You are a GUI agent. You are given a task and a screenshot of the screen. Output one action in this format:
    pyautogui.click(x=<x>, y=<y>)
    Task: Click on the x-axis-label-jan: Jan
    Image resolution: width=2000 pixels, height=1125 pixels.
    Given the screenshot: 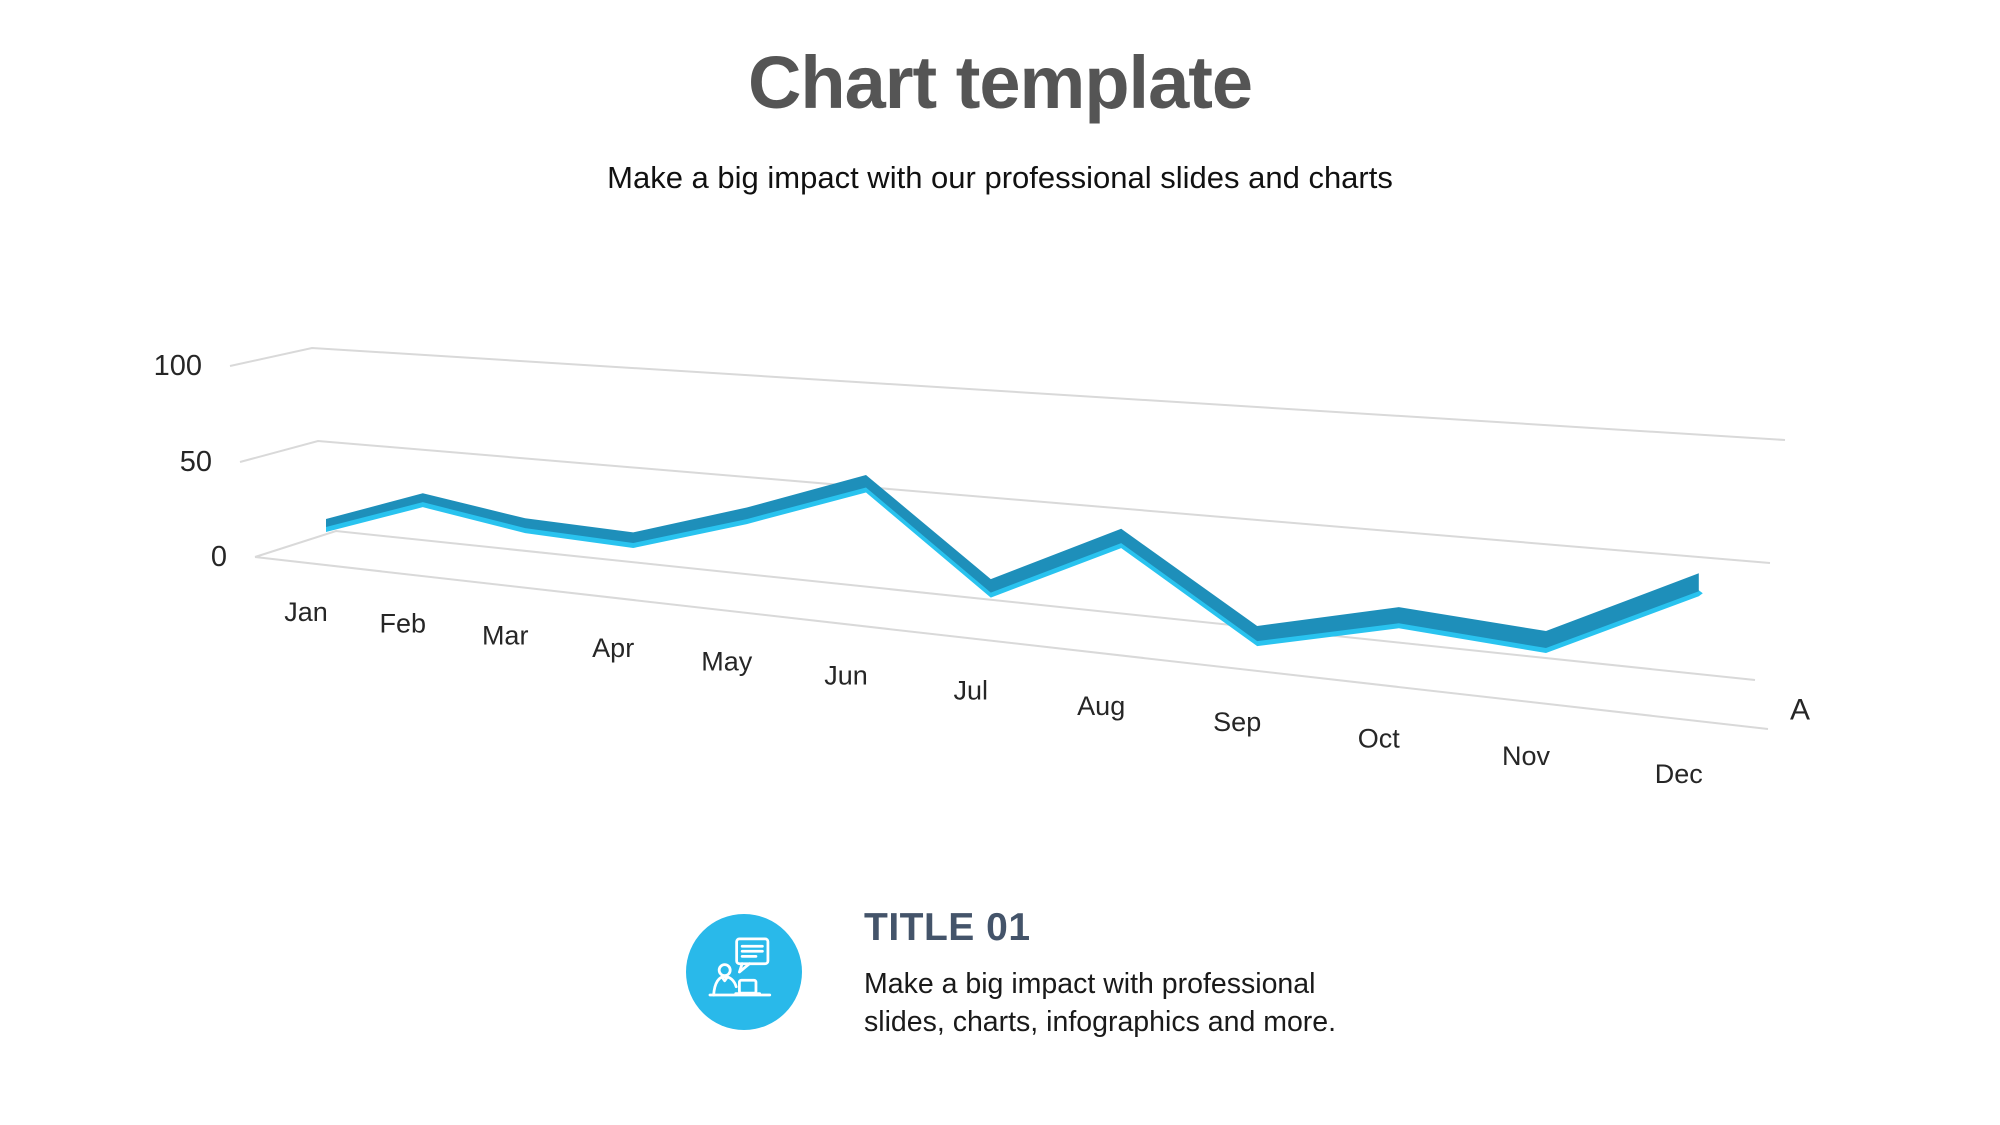 What is the action you would take?
    pyautogui.click(x=306, y=612)
    